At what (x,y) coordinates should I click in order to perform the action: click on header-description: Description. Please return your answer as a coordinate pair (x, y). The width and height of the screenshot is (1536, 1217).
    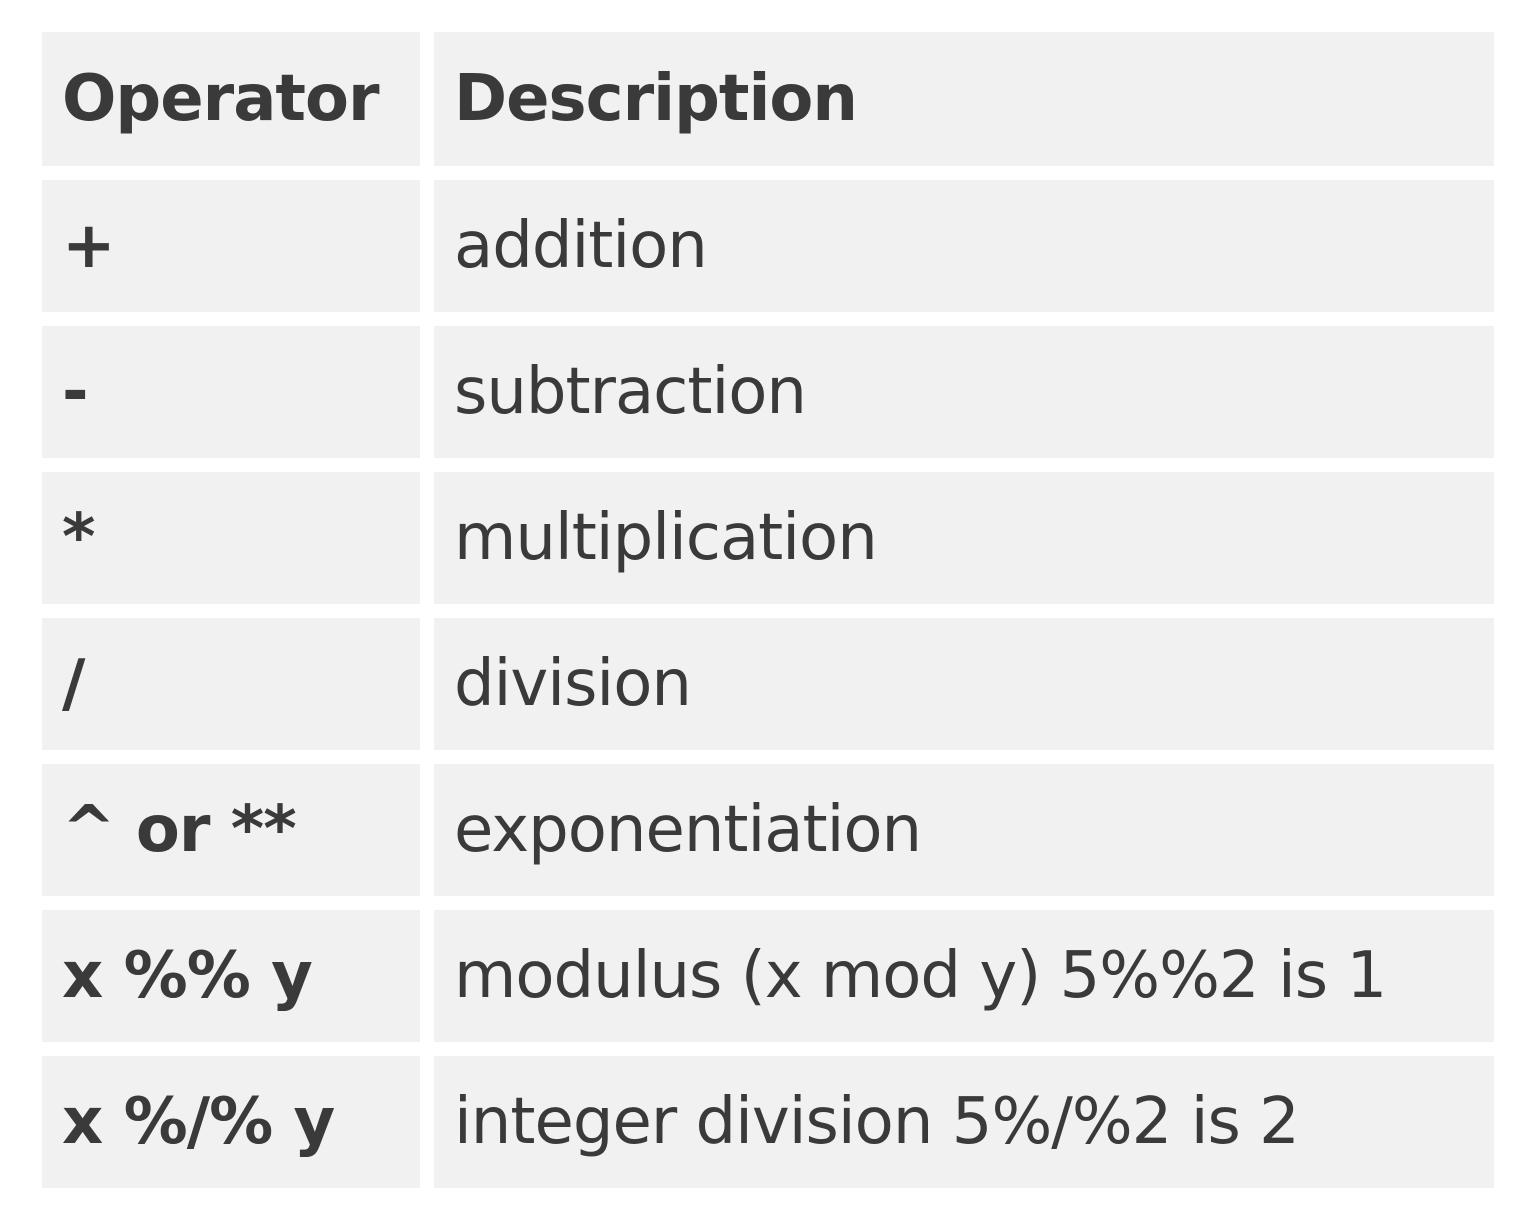
    Looking at the image, I should click on (964, 99).